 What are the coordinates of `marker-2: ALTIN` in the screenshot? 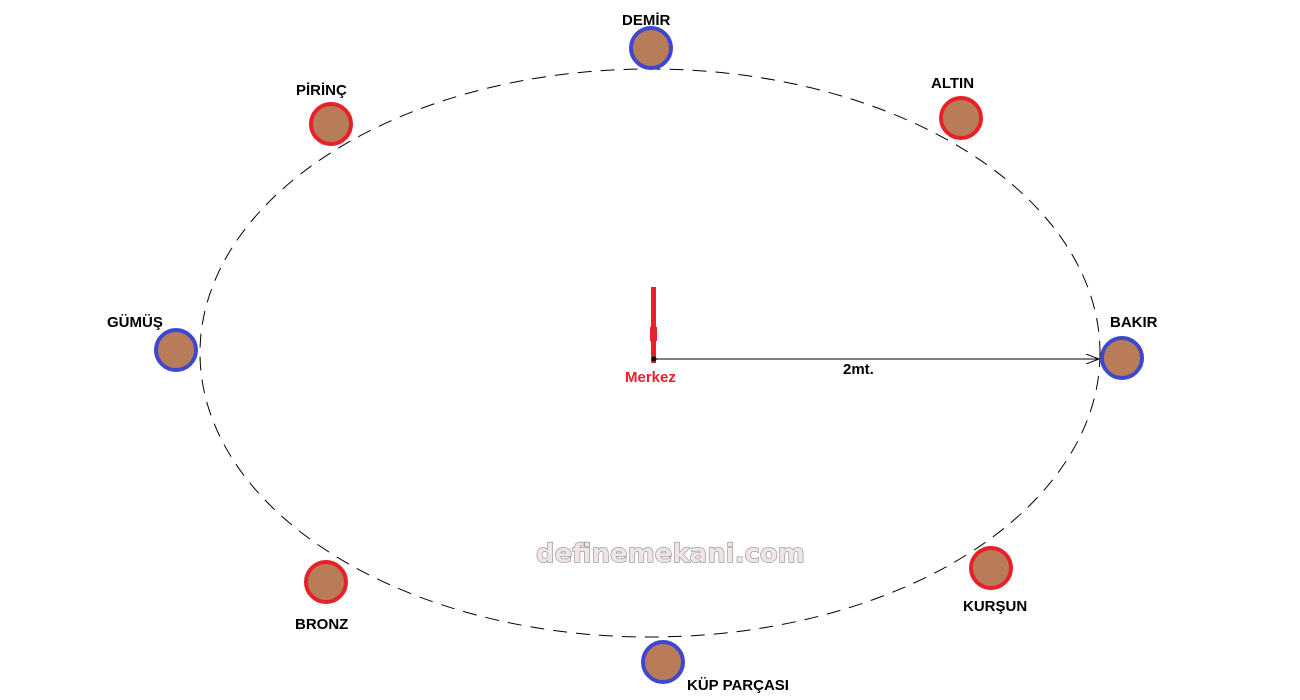 It's located at (957, 107).